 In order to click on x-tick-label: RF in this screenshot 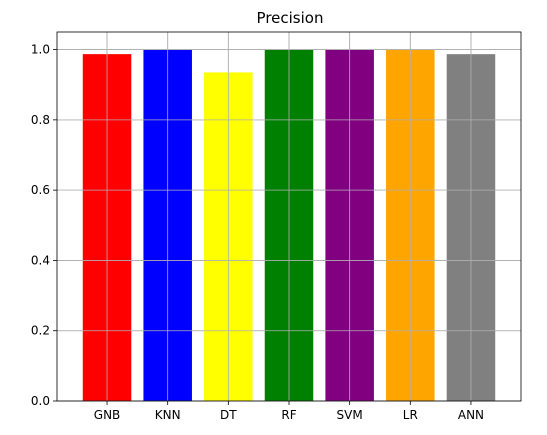, I will do `click(288, 415)`.